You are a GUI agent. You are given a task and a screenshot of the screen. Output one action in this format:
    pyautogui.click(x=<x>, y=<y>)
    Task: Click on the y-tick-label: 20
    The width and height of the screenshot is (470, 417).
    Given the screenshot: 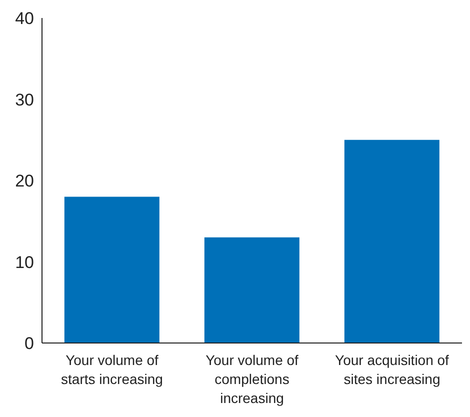 What is the action you would take?
    pyautogui.click(x=24, y=181)
    